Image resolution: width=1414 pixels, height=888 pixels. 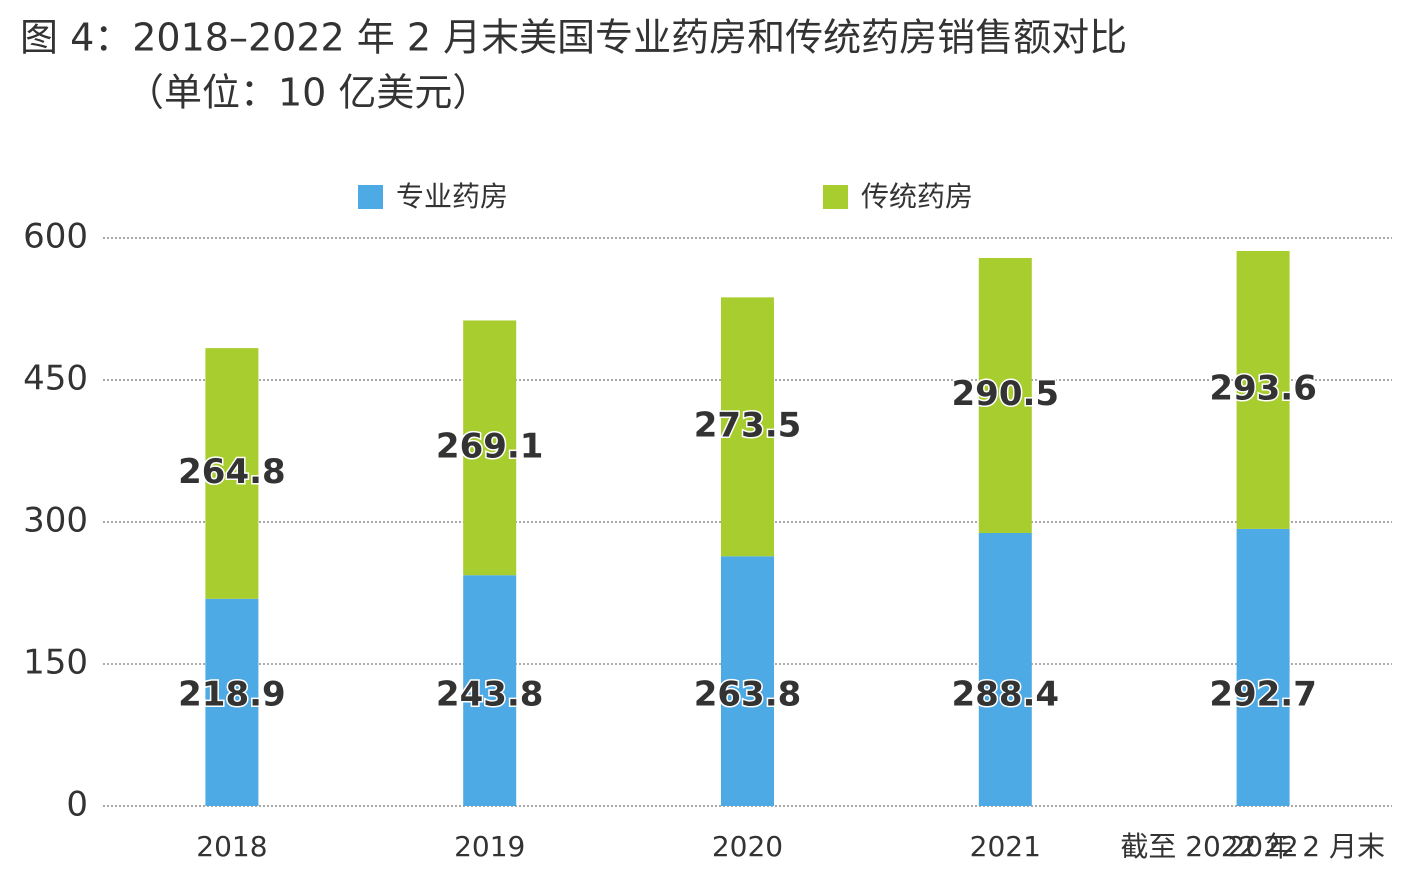 I want to click on x-tick-label: 2022, so click(x=1262, y=846).